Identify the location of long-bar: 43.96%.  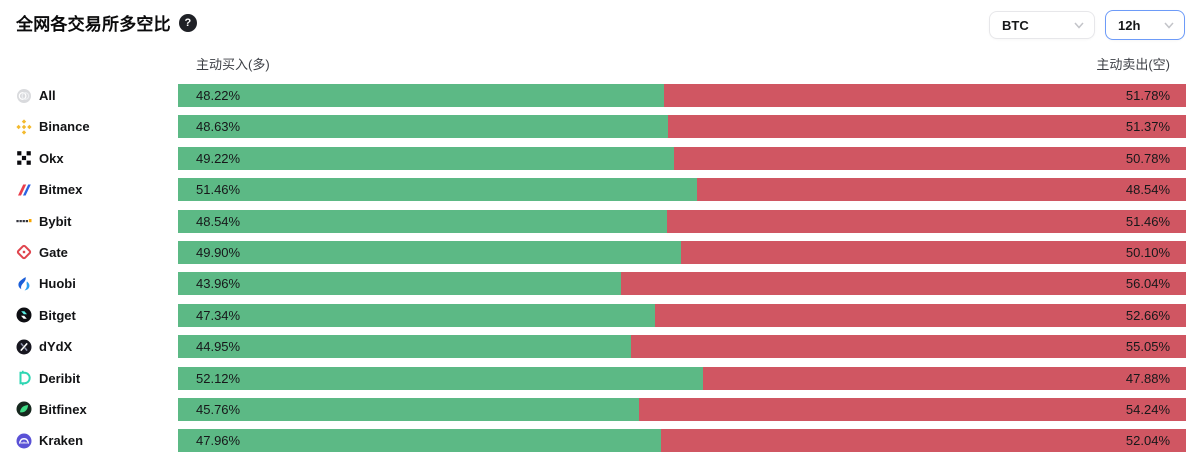
(400, 284).